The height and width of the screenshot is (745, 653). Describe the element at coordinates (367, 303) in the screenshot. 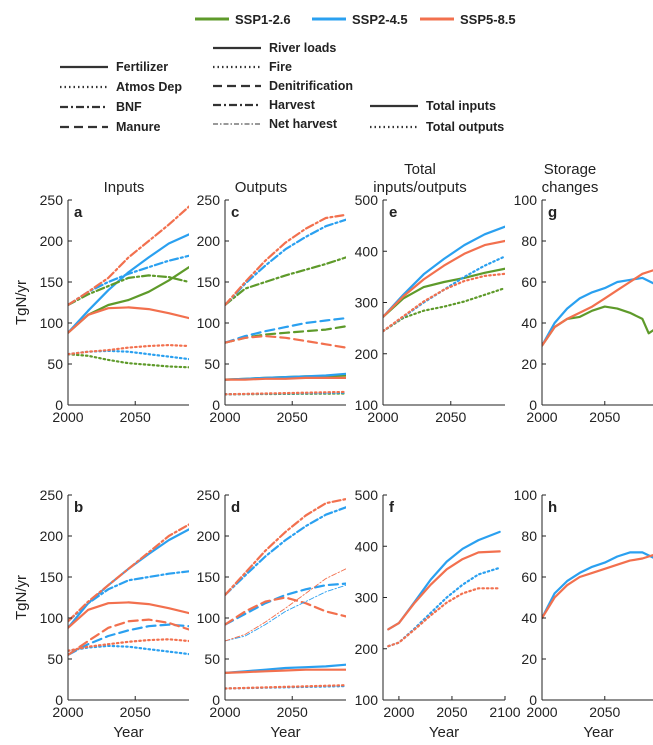

I see `y-tick-label: 300` at that location.